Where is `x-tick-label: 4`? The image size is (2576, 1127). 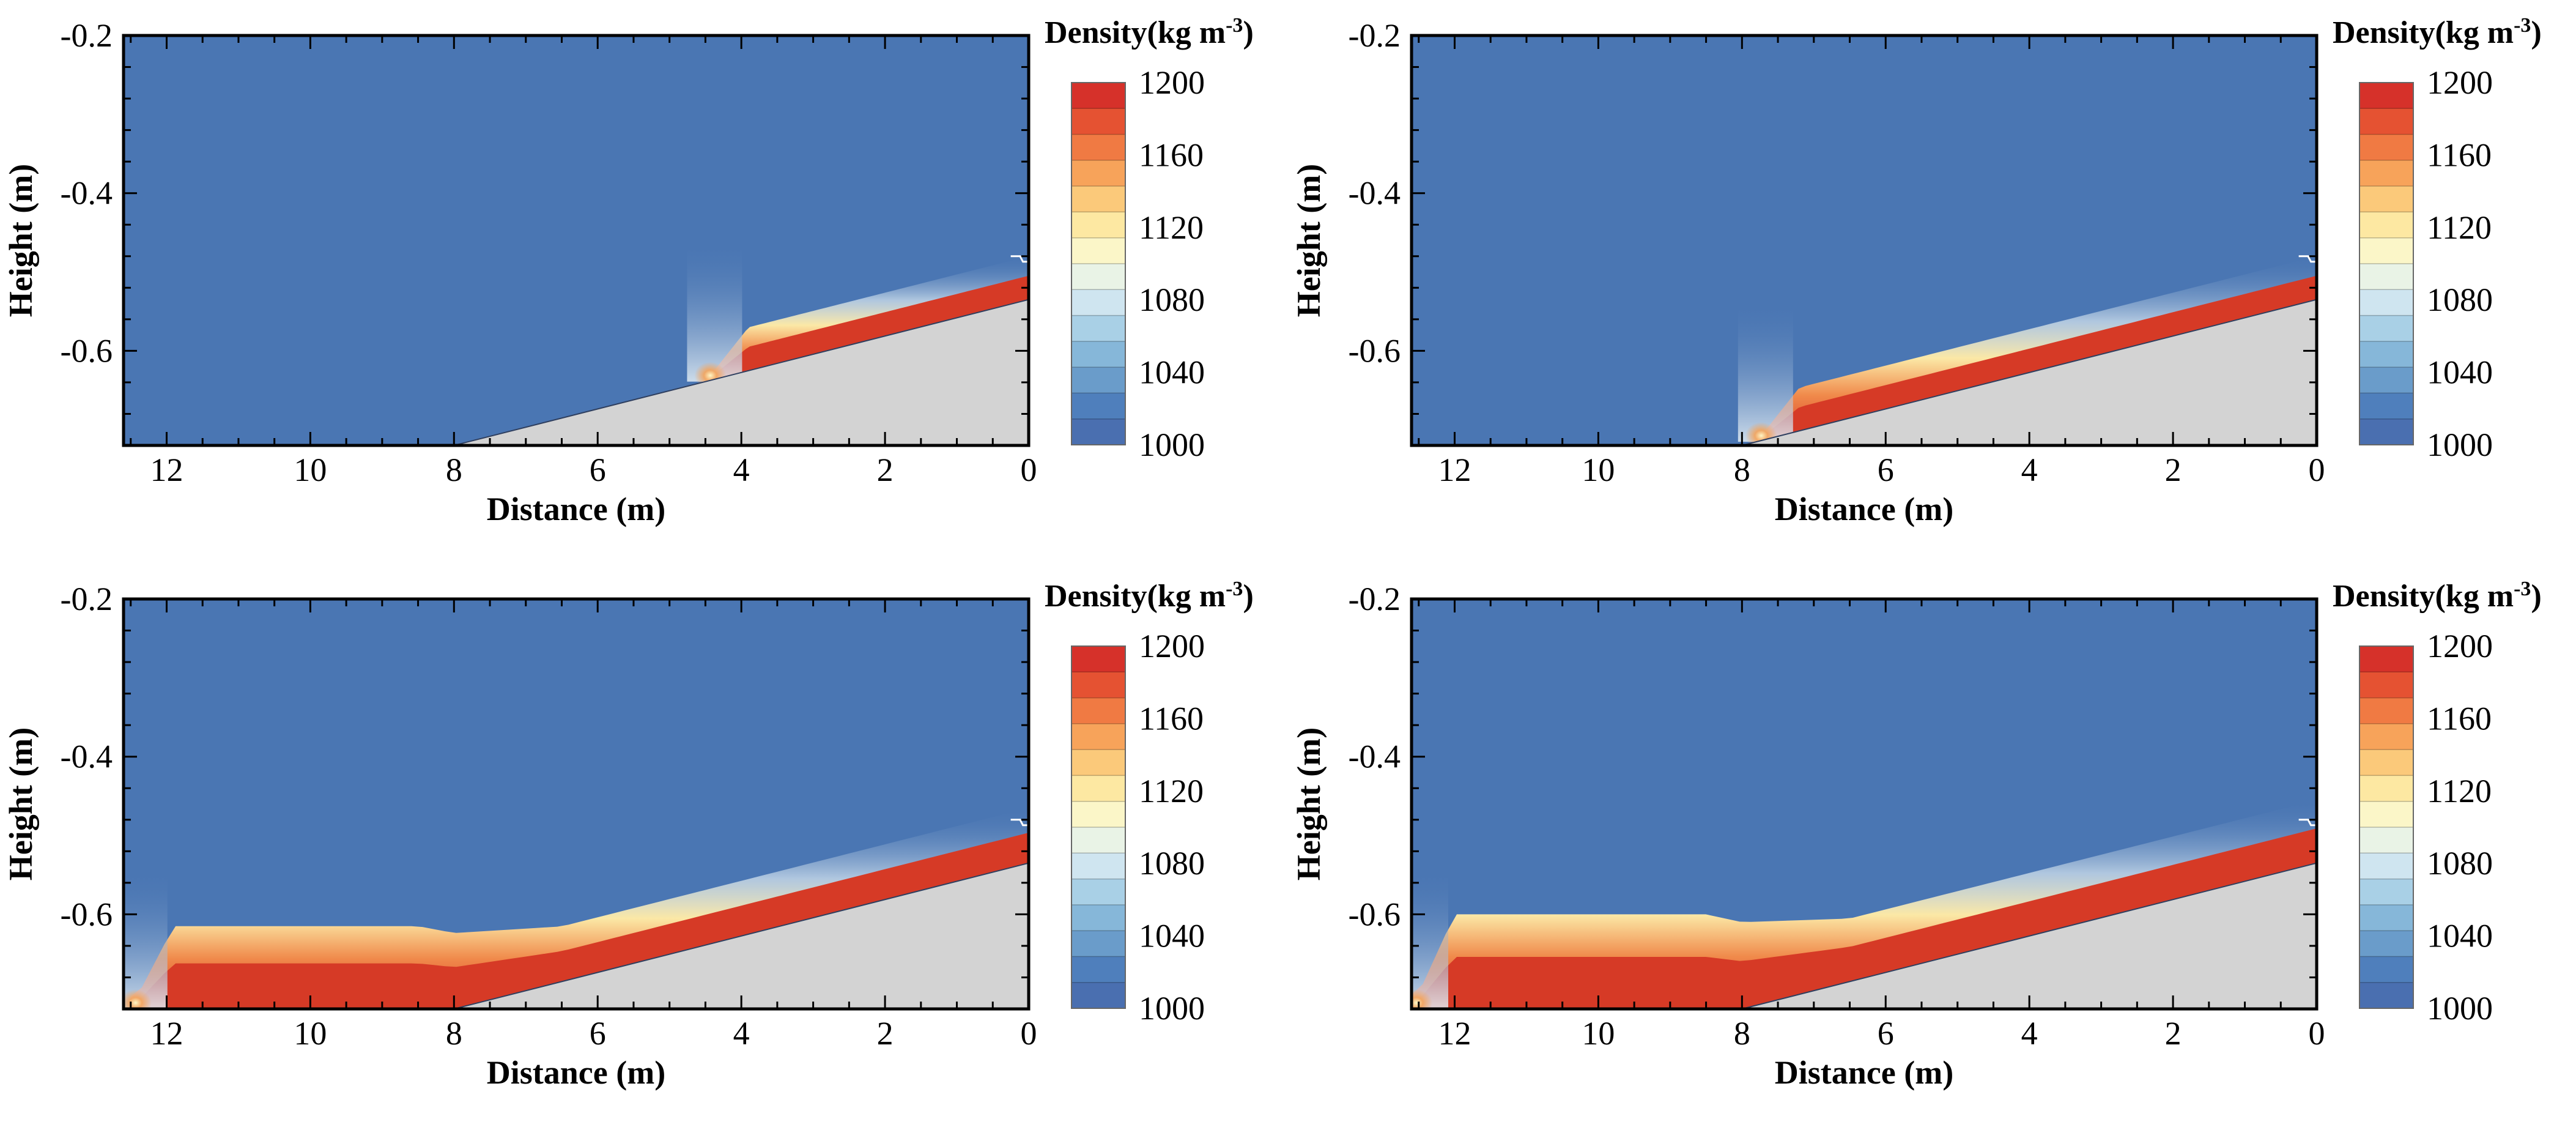 x-tick-label: 4 is located at coordinates (2029, 1033).